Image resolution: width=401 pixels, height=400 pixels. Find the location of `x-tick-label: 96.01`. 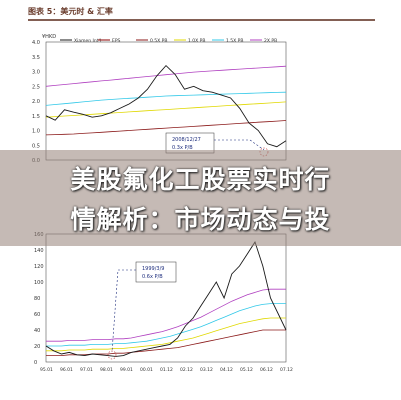

x-tick-label: 96.01 is located at coordinates (66, 370).